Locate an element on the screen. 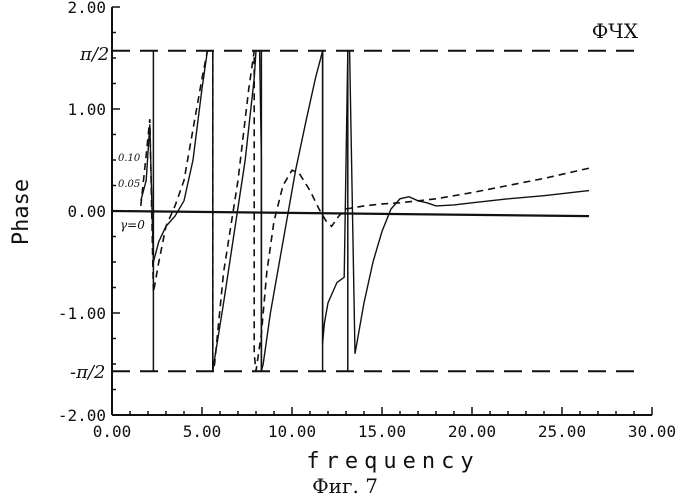 The width and height of the screenshot is (690, 500). minus-pi-over-2-label: -π/2 is located at coordinates (87, 372).